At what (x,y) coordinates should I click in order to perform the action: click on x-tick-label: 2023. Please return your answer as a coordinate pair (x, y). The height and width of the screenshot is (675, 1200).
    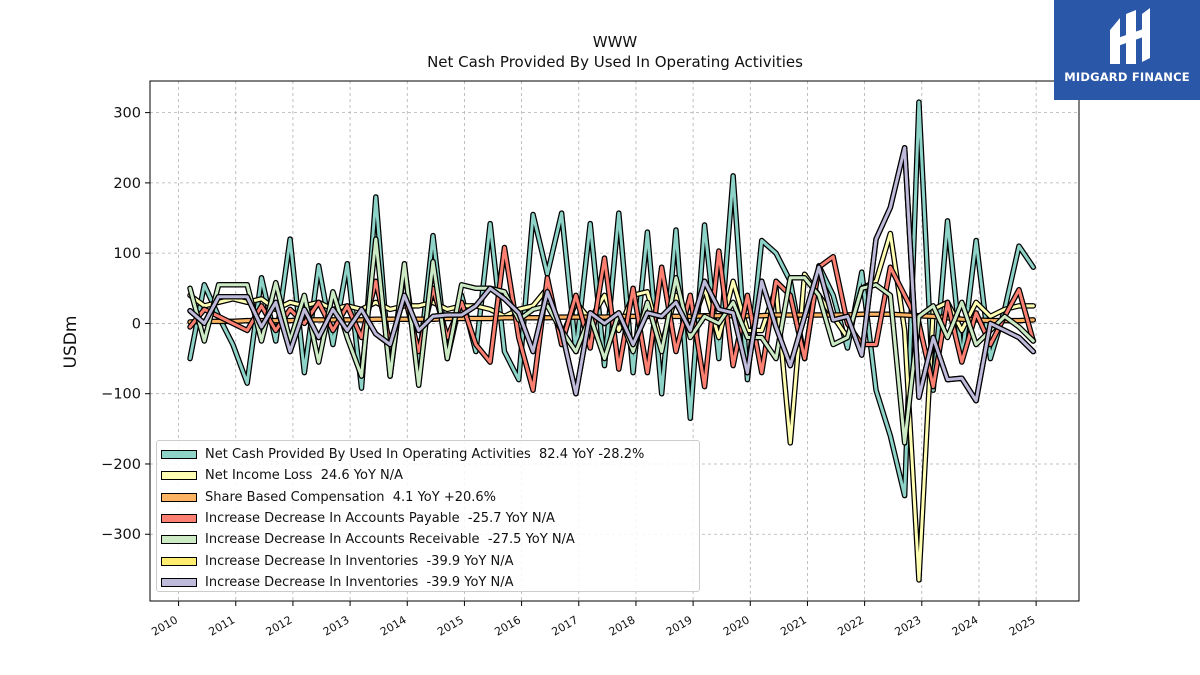
    Looking at the image, I should click on (908, 625).